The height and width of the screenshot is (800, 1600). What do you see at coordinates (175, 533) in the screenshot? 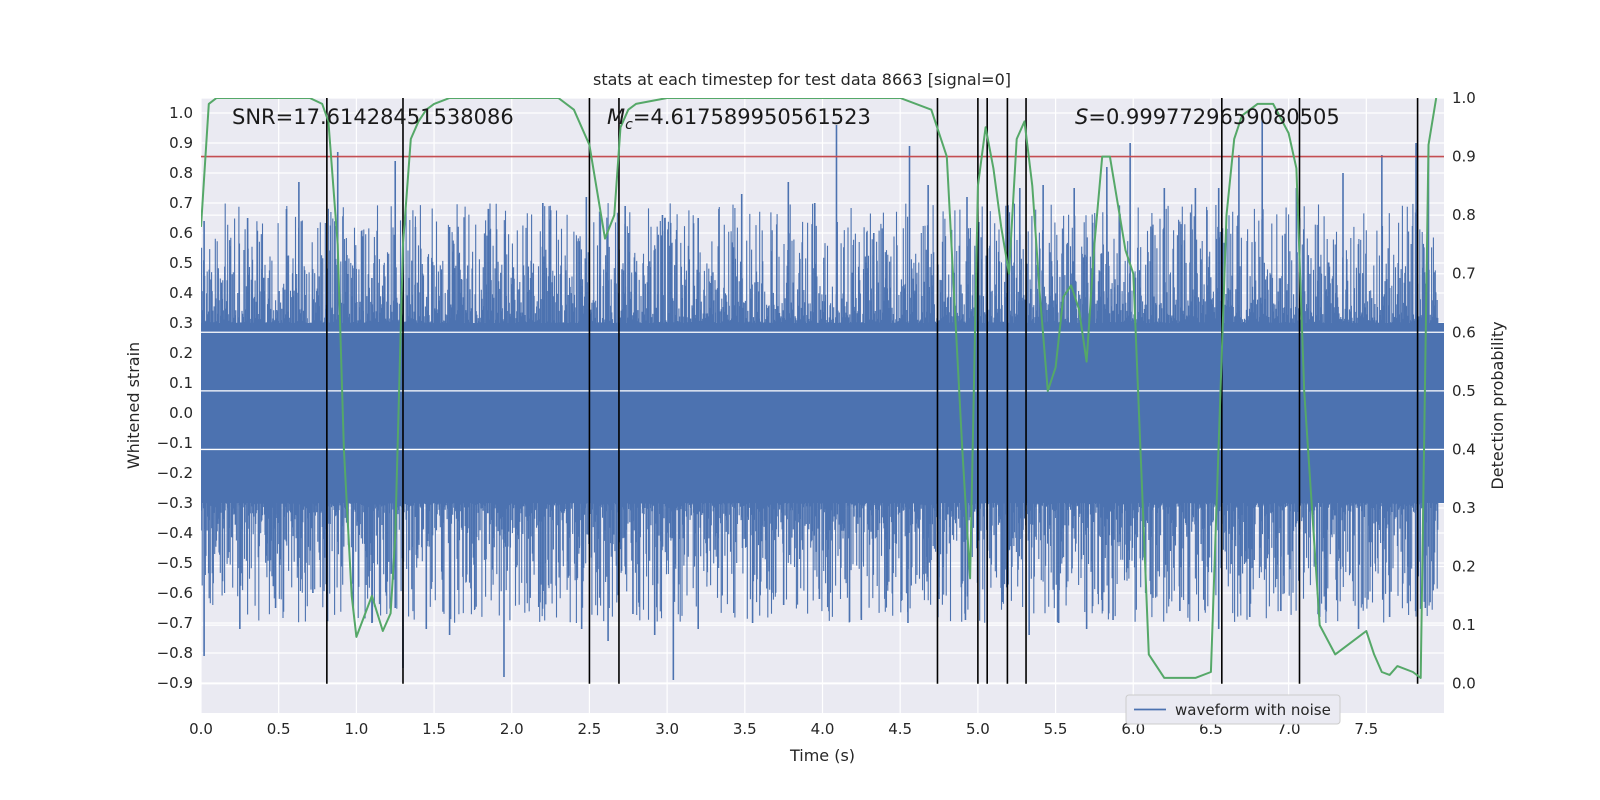
I see `y-tick-label: −0.4` at bounding box center [175, 533].